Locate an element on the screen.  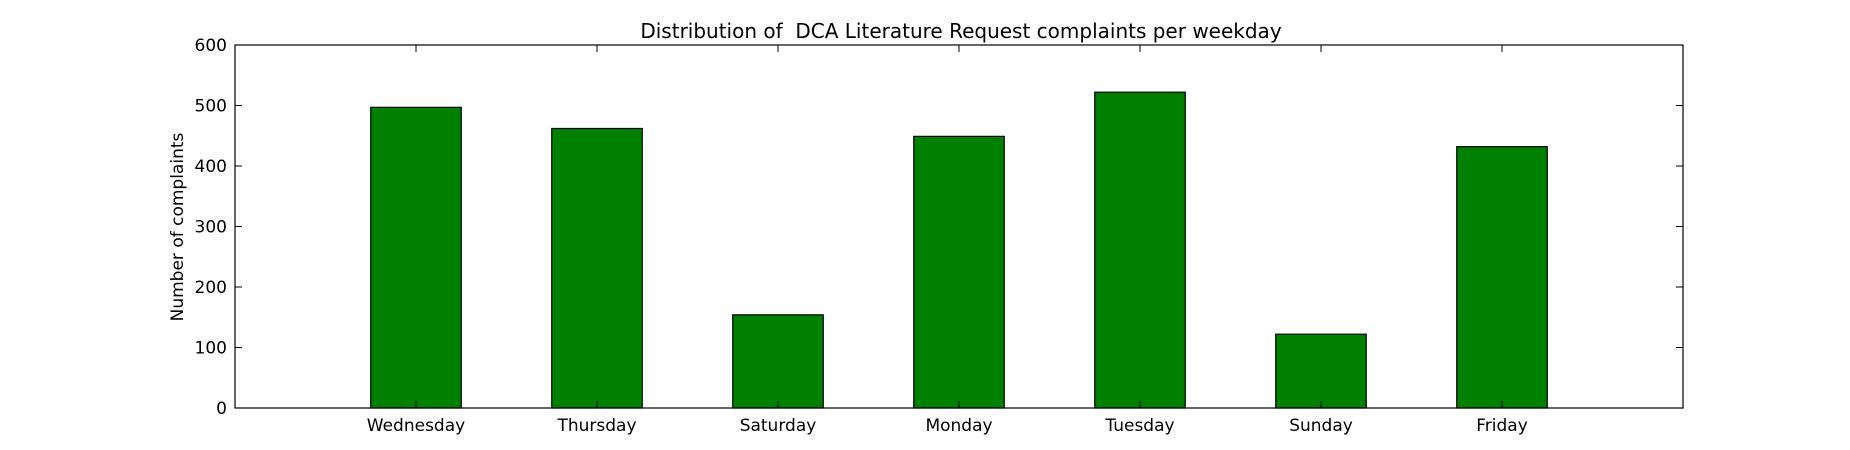
y-tick-label: 100 is located at coordinates (211, 349).